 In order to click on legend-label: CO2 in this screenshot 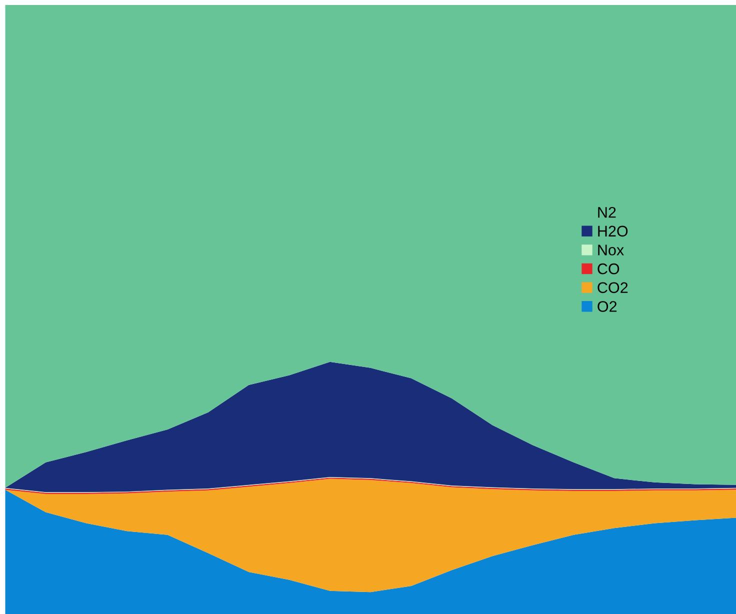, I will do `click(613, 288)`.